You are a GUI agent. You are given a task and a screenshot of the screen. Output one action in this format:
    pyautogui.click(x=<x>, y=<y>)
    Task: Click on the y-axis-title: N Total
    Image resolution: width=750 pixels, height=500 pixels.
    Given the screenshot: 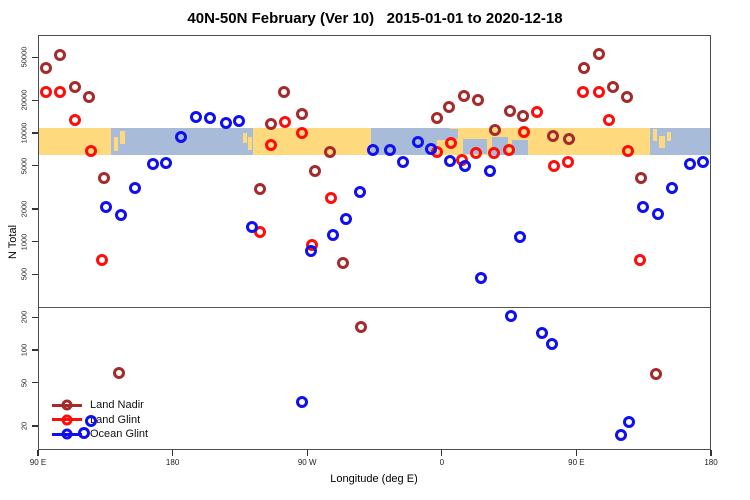 What is the action you would take?
    pyautogui.click(x=13, y=242)
    